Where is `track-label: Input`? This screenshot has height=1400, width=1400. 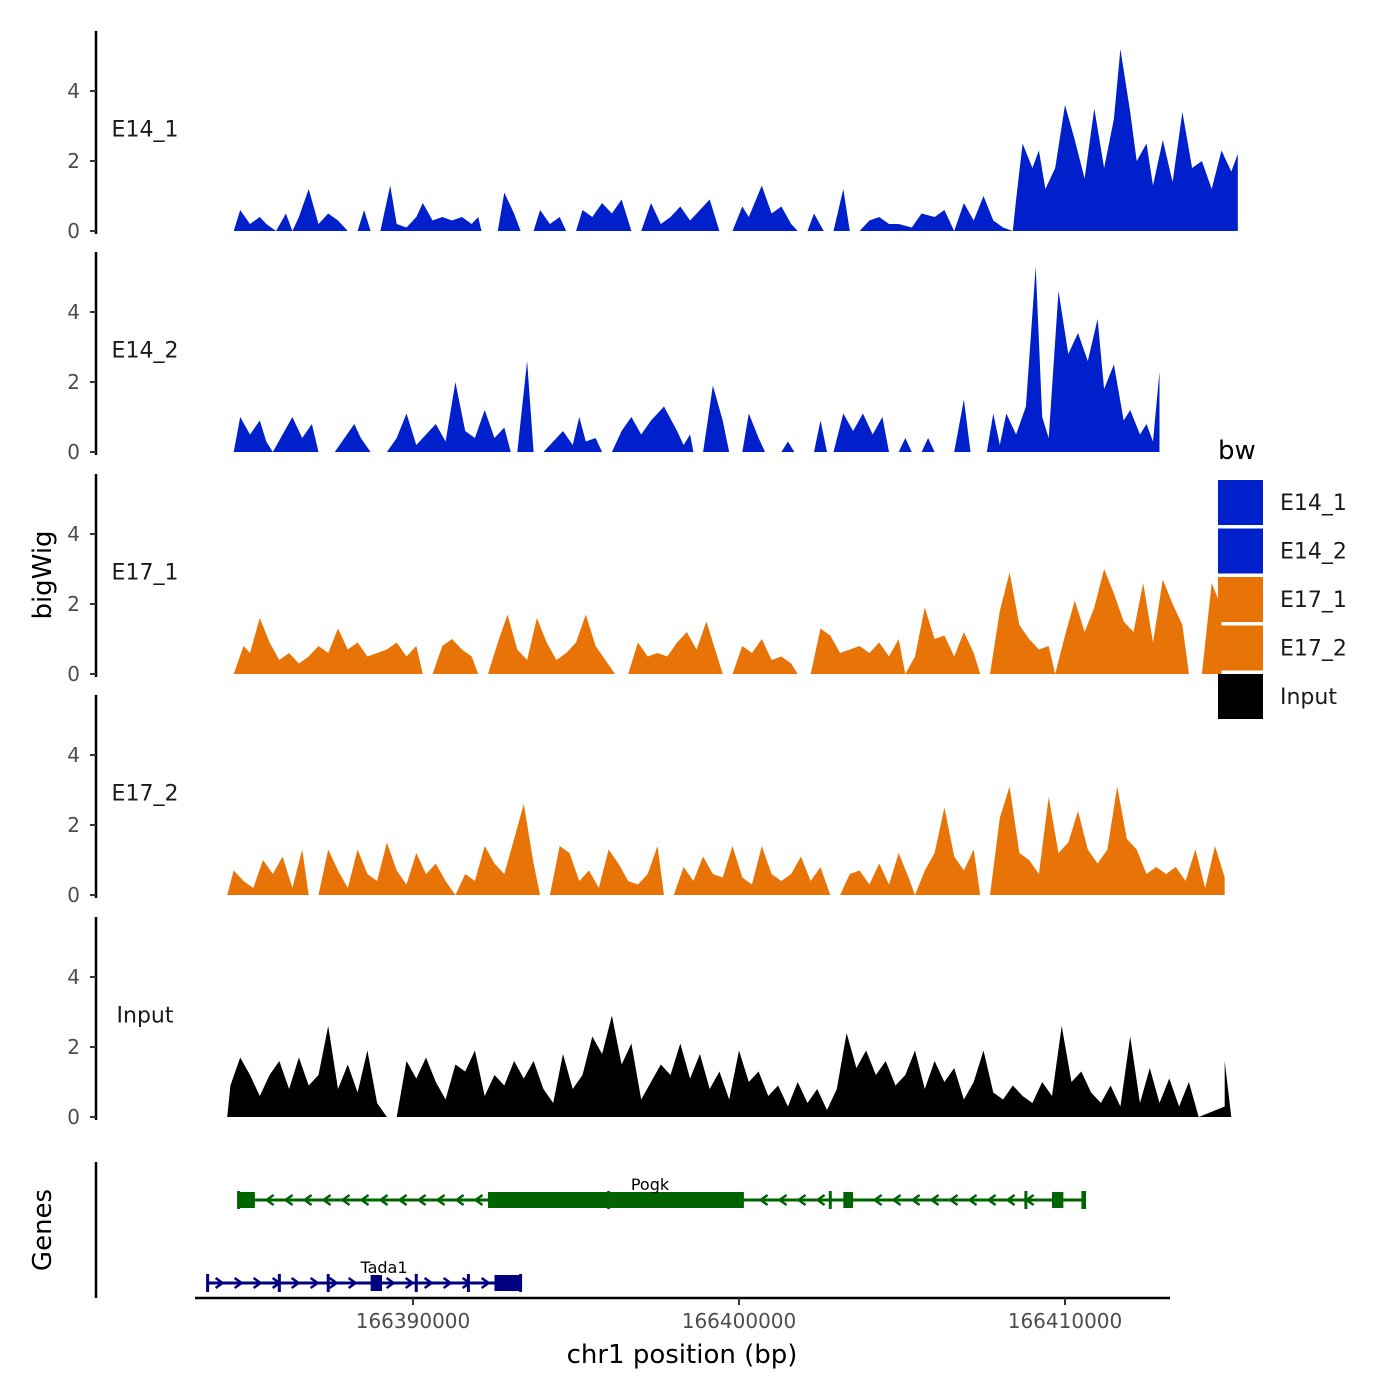 track-label: Input is located at coordinates (145, 1016).